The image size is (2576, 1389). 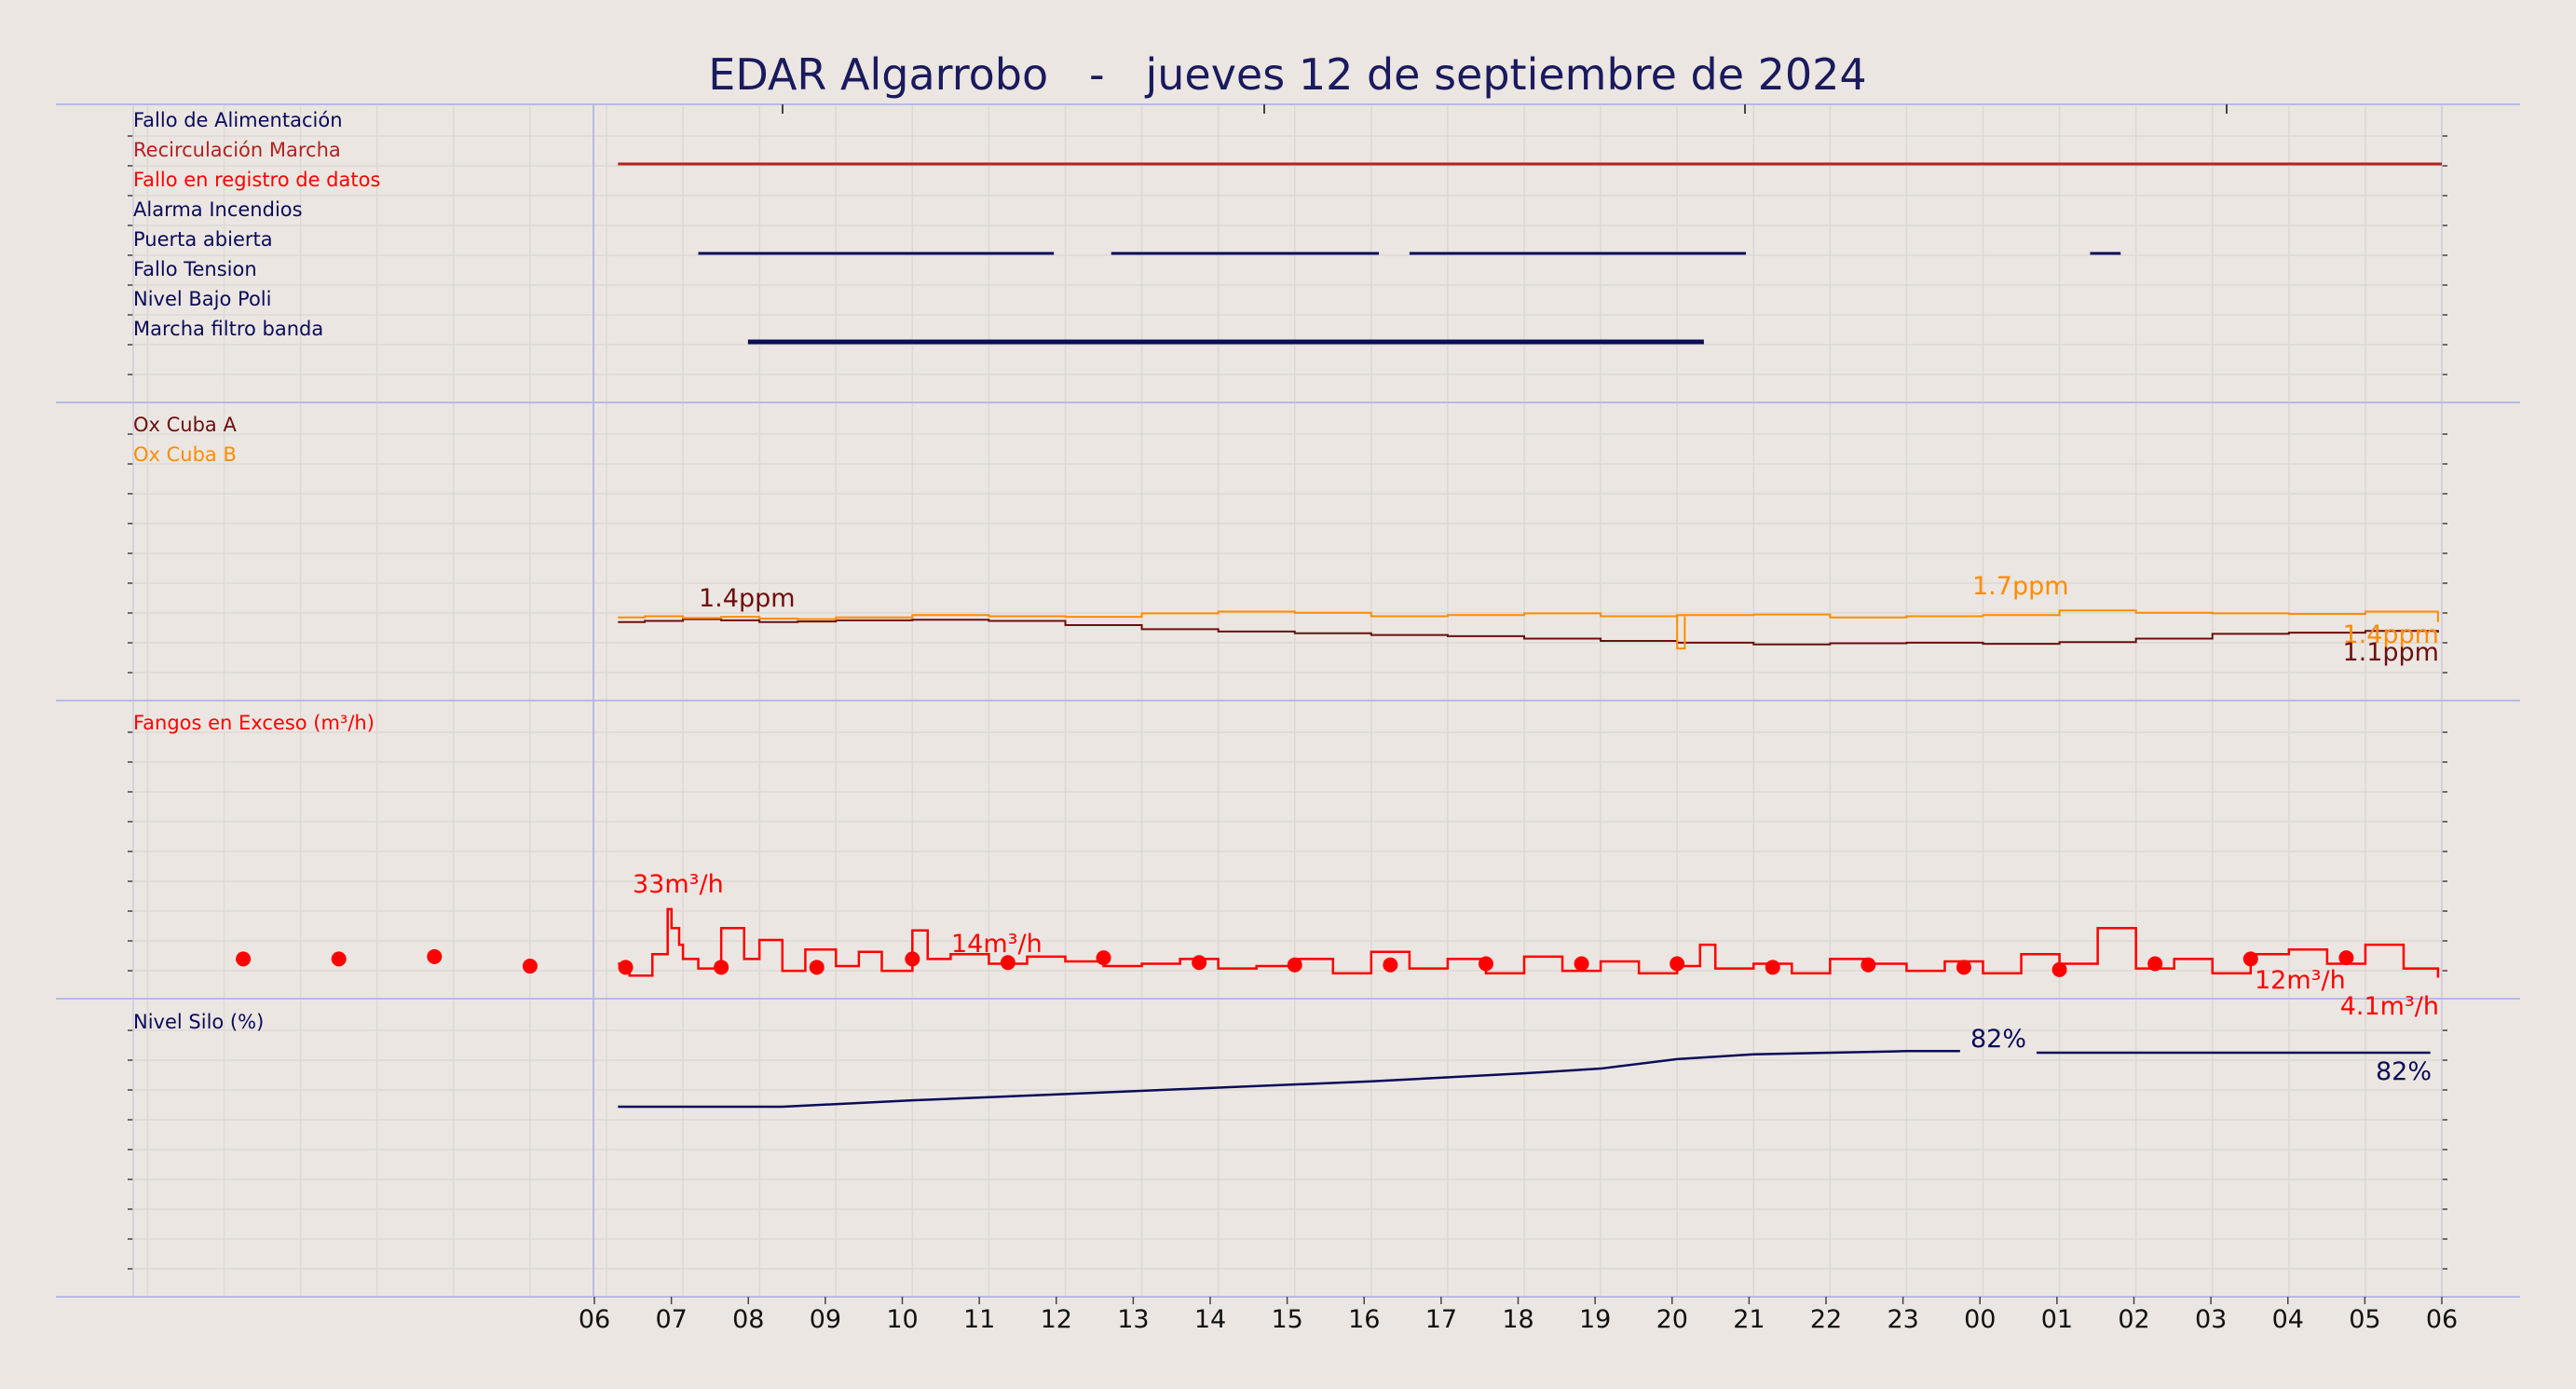 What do you see at coordinates (1518, 1319) in the screenshot?
I see `x-tick-label: 18` at bounding box center [1518, 1319].